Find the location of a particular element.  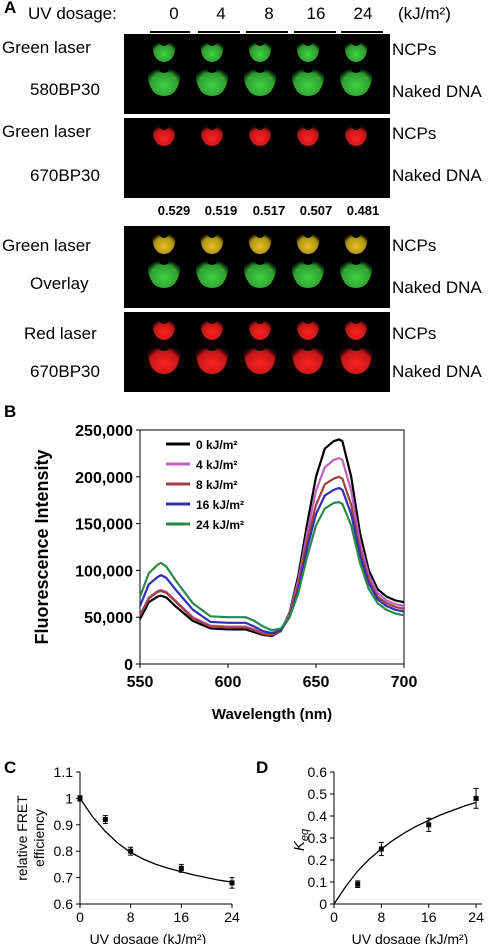

y-tick-label: 200,000 is located at coordinates (104, 478).